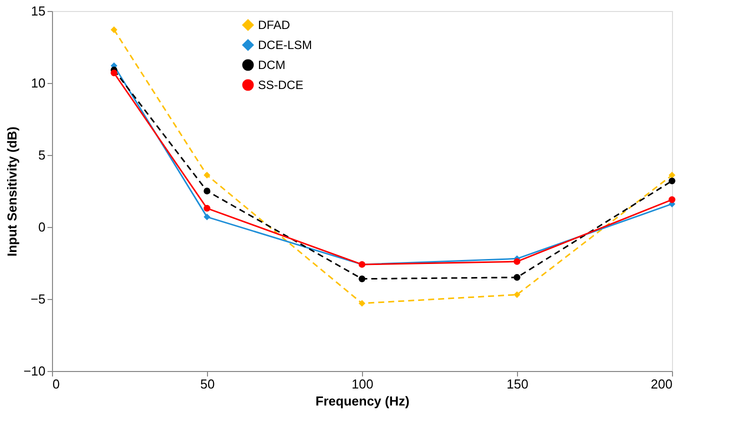  I want to click on legend-label: DCM, so click(272, 65).